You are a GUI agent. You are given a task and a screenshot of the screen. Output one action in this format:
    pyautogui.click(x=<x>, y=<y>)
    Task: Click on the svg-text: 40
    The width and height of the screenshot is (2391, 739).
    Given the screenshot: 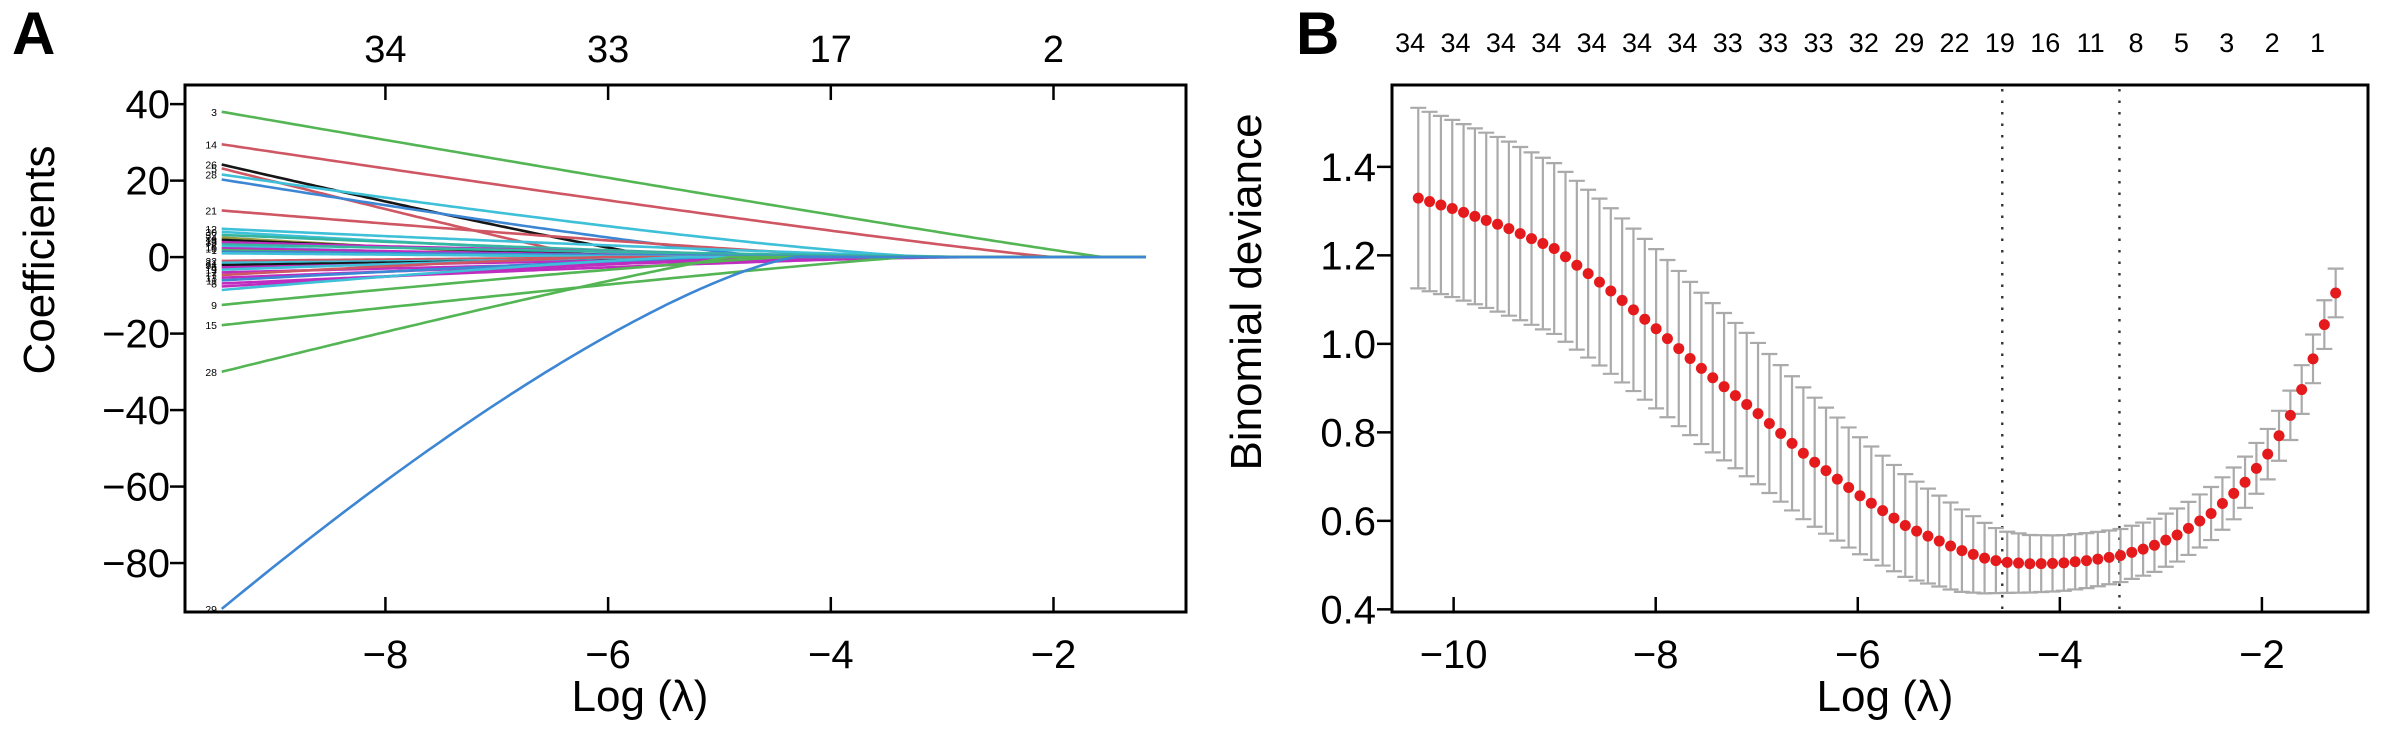 What is the action you would take?
    pyautogui.click(x=148, y=105)
    